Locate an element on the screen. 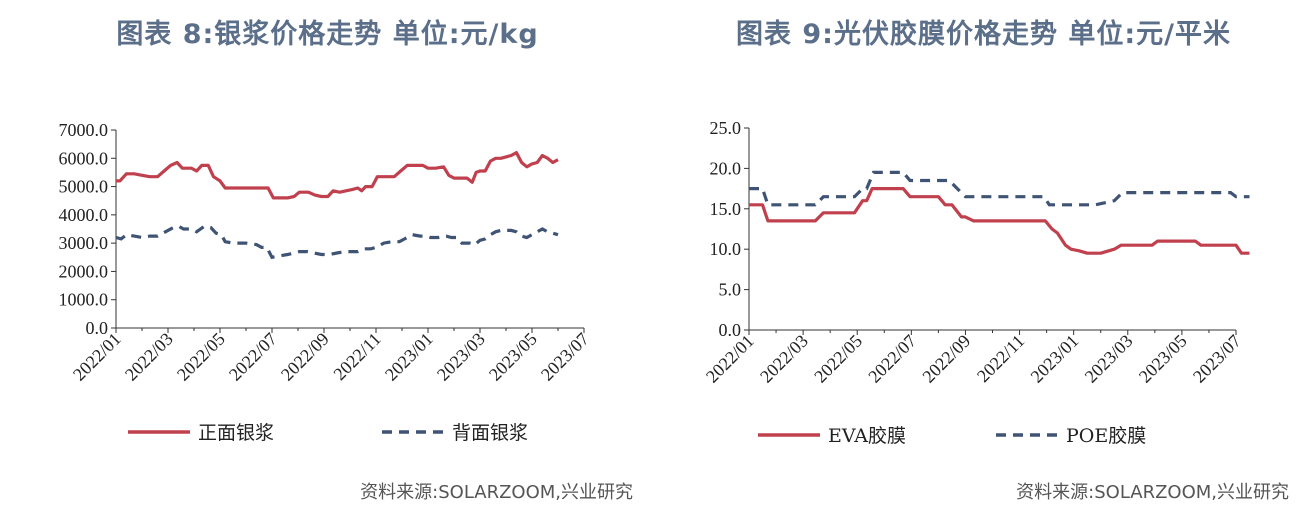 The width and height of the screenshot is (1311, 518). legend-label: EVA胶膜 is located at coordinates (867, 436).